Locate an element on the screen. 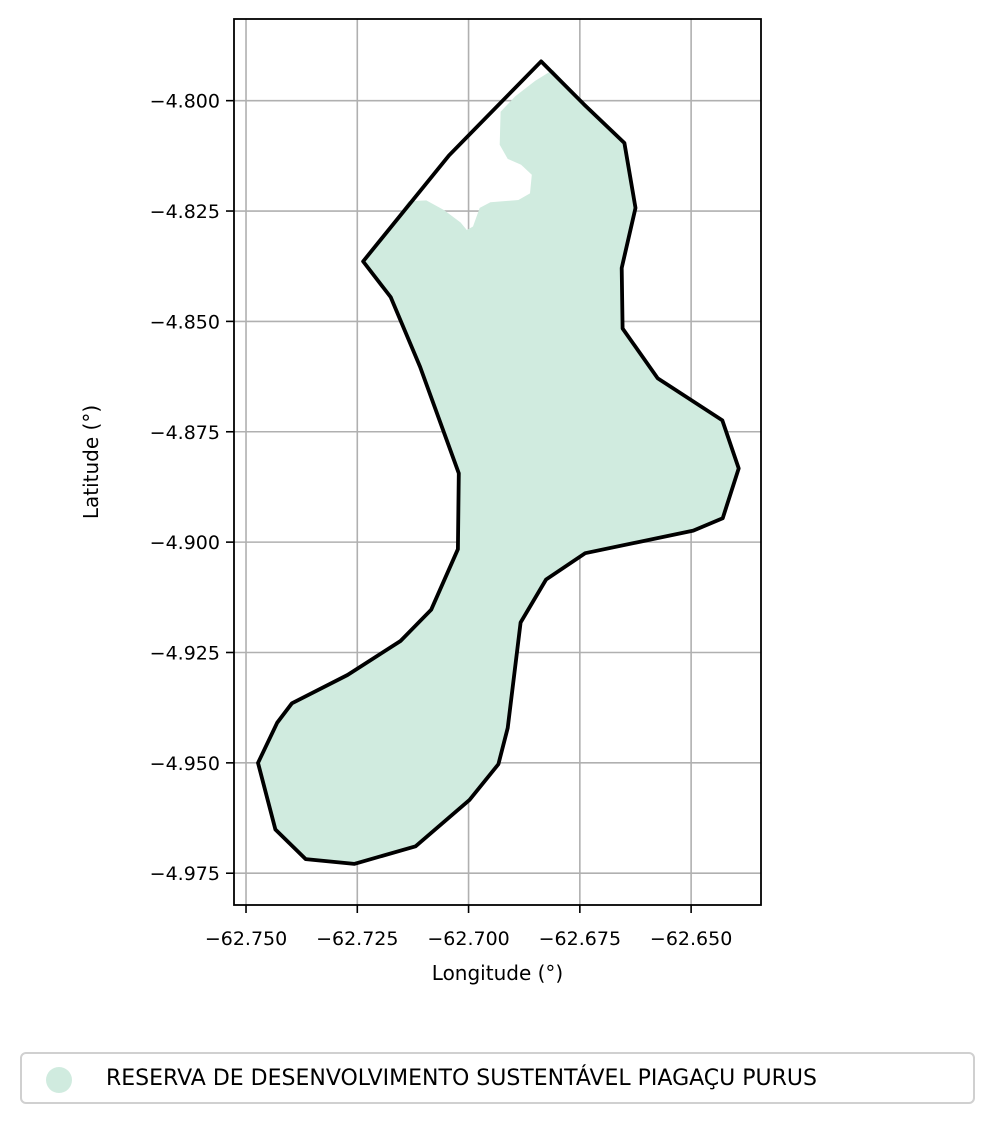 This screenshot has width=996, height=1124. x-tick-label-0: −62.750 is located at coordinates (246, 939).